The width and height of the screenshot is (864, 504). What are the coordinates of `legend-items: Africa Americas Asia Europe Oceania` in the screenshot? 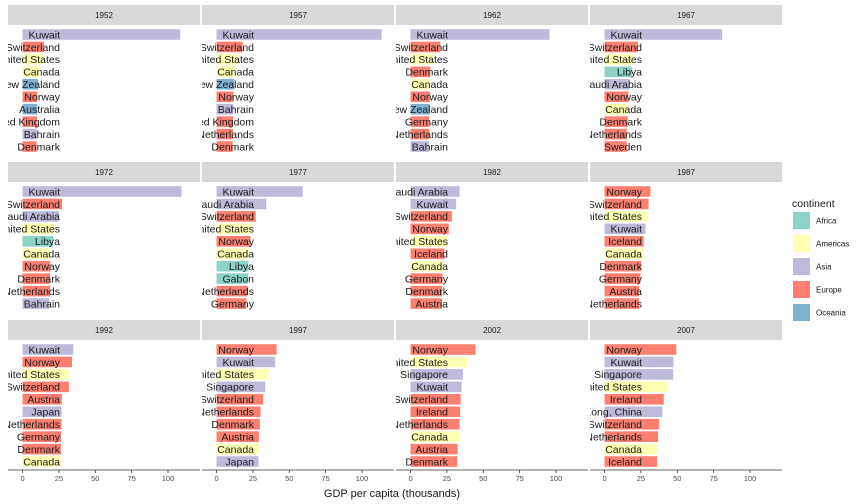 It's located at (821, 266).